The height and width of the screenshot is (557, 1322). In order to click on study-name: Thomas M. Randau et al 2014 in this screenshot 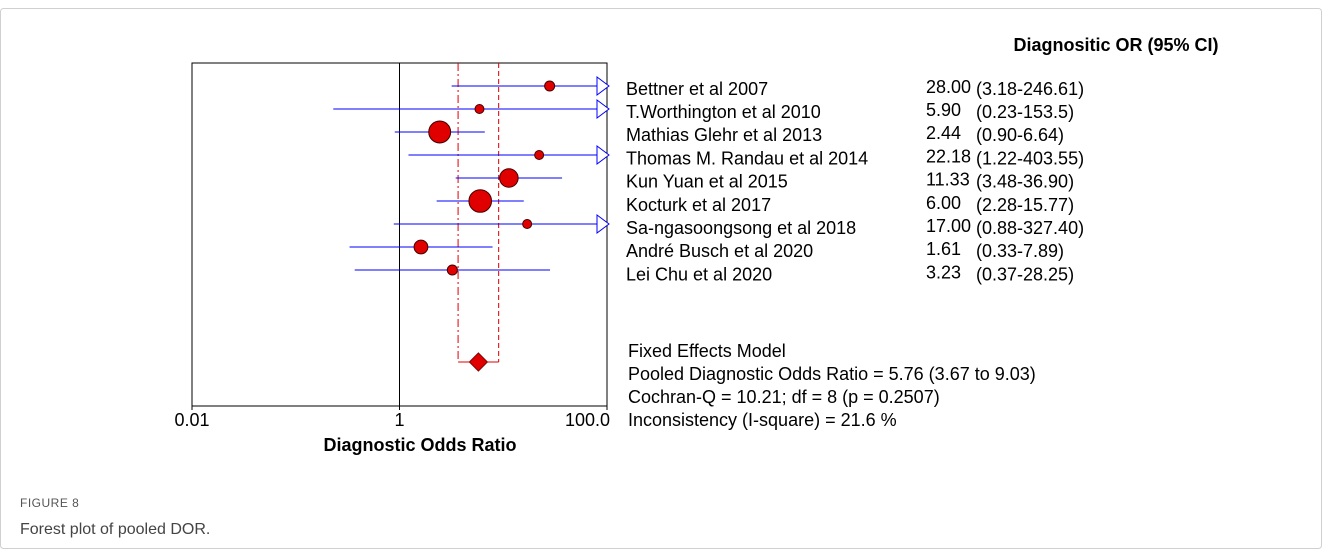, I will do `click(747, 158)`.